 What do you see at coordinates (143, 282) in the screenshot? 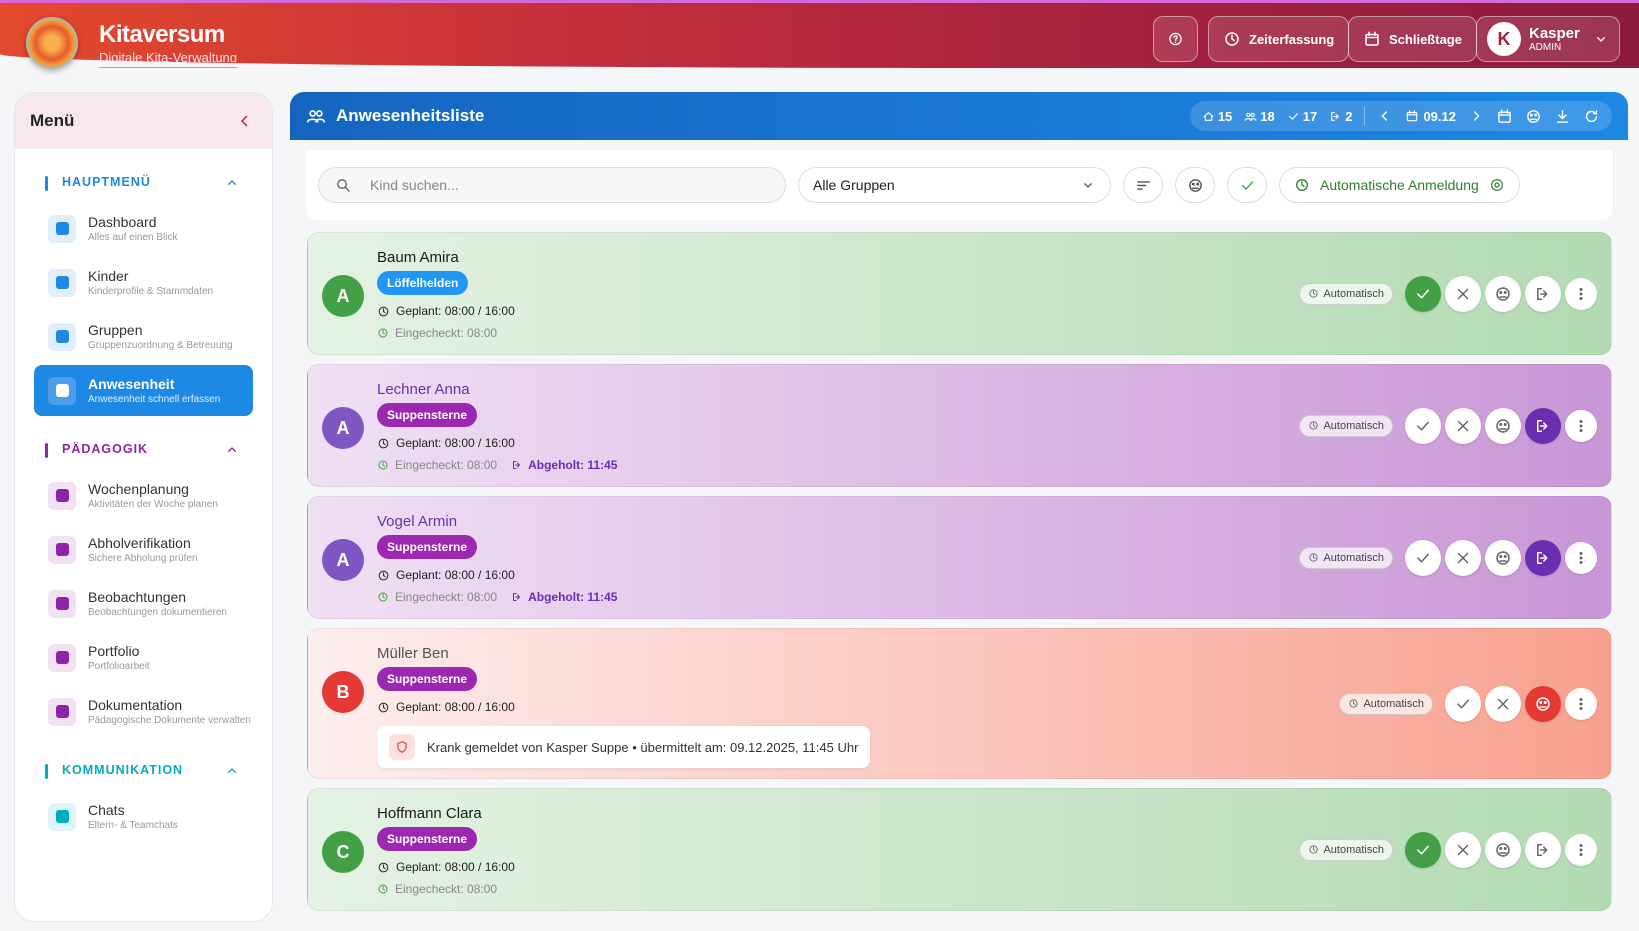
I see `nav-item: Kinder Kinderprofile & Stammdaten` at bounding box center [143, 282].